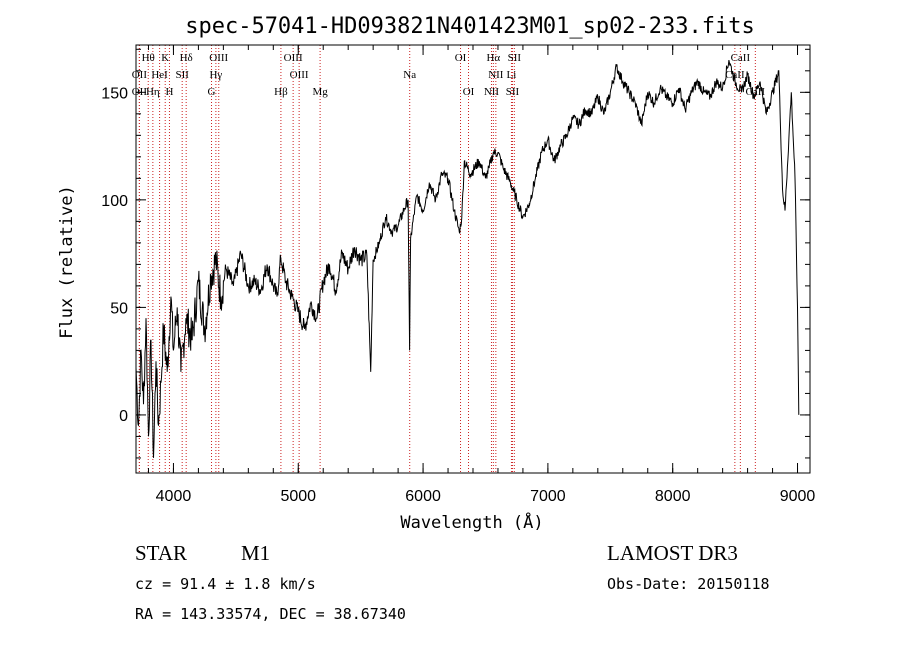  Describe the element at coordinates (512, 75) in the screenshot. I see `spectral-line-label: Li` at that location.